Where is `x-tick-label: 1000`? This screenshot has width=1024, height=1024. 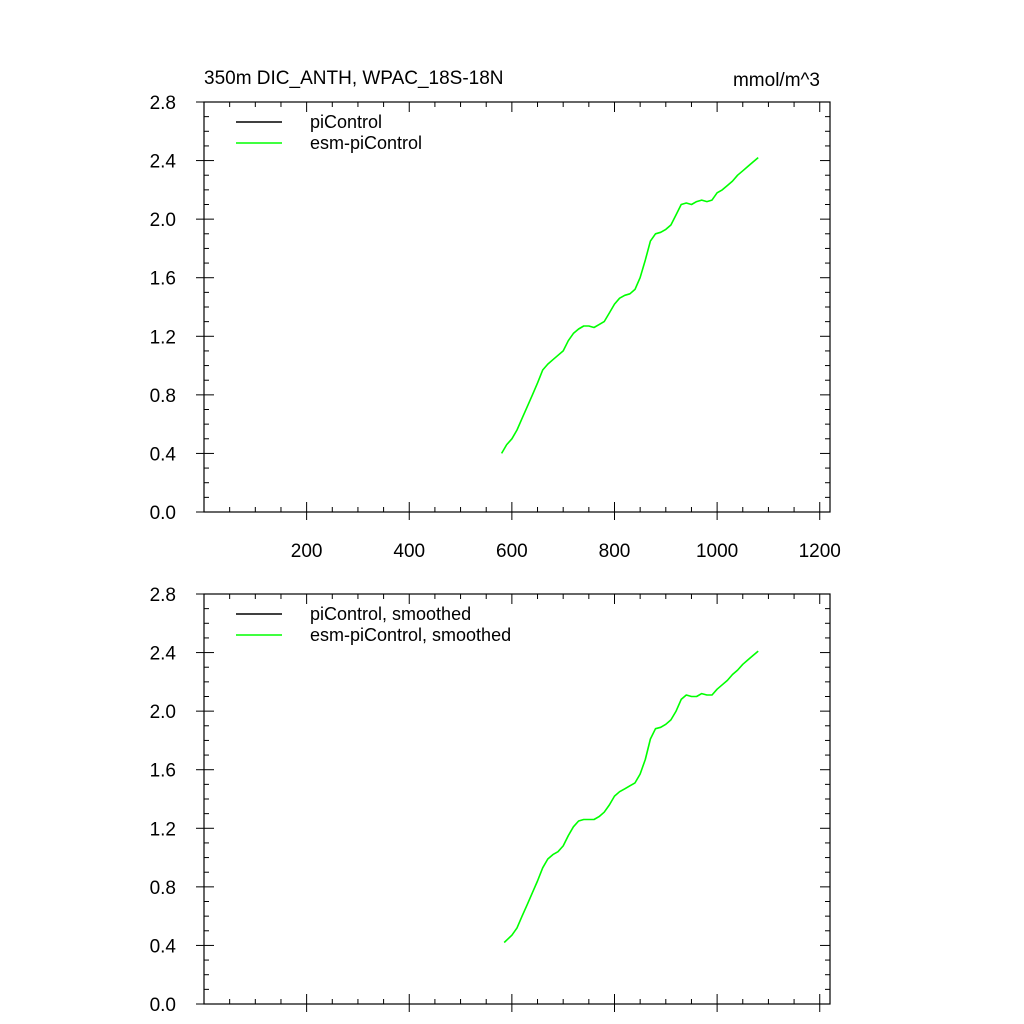
x-tick-label: 1000 is located at coordinates (717, 551).